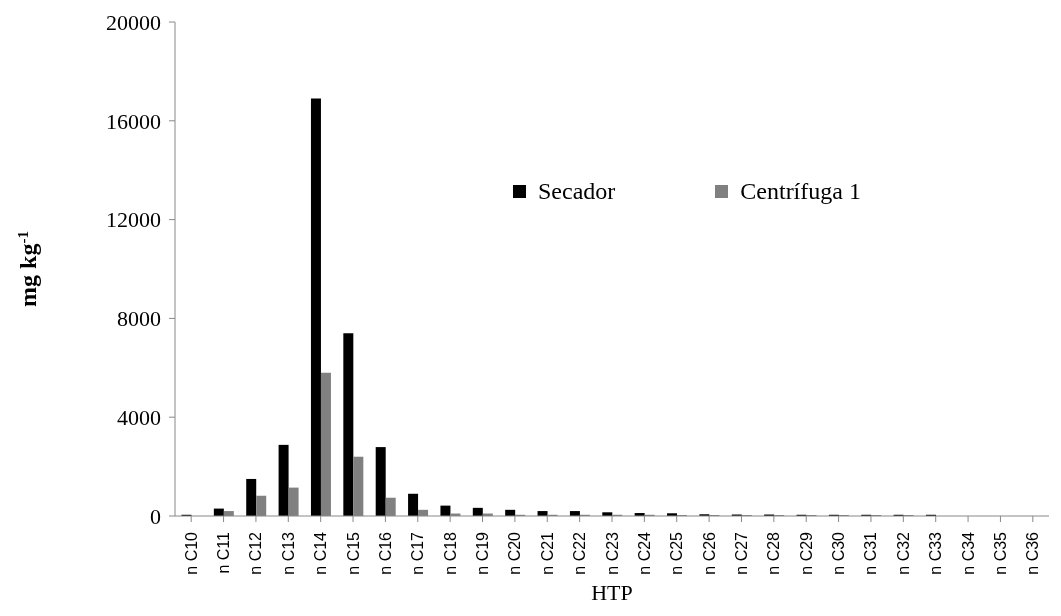 This screenshot has width=1061, height=616. I want to click on x-tick-label: n C13, so click(288, 553).